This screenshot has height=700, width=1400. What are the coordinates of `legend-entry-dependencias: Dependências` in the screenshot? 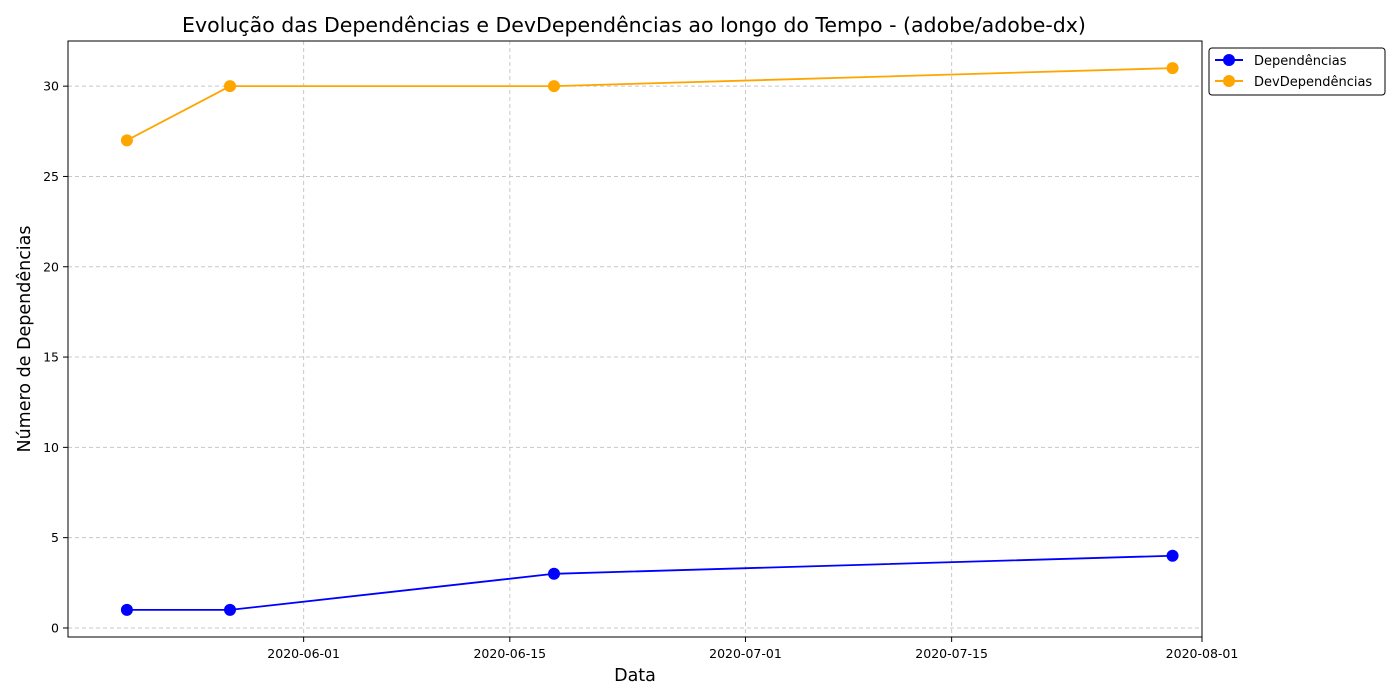 It's located at (1281, 61).